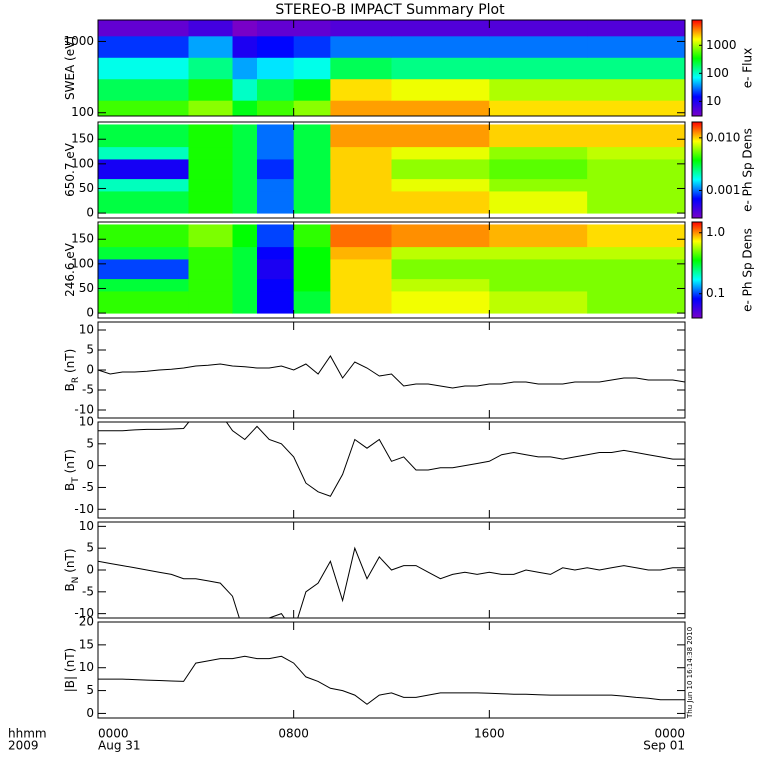 Image resolution: width=780 pixels, height=784 pixels. Describe the element at coordinates (721, 45) in the screenshot. I see `colorbar-tick-label: 1000` at that location.